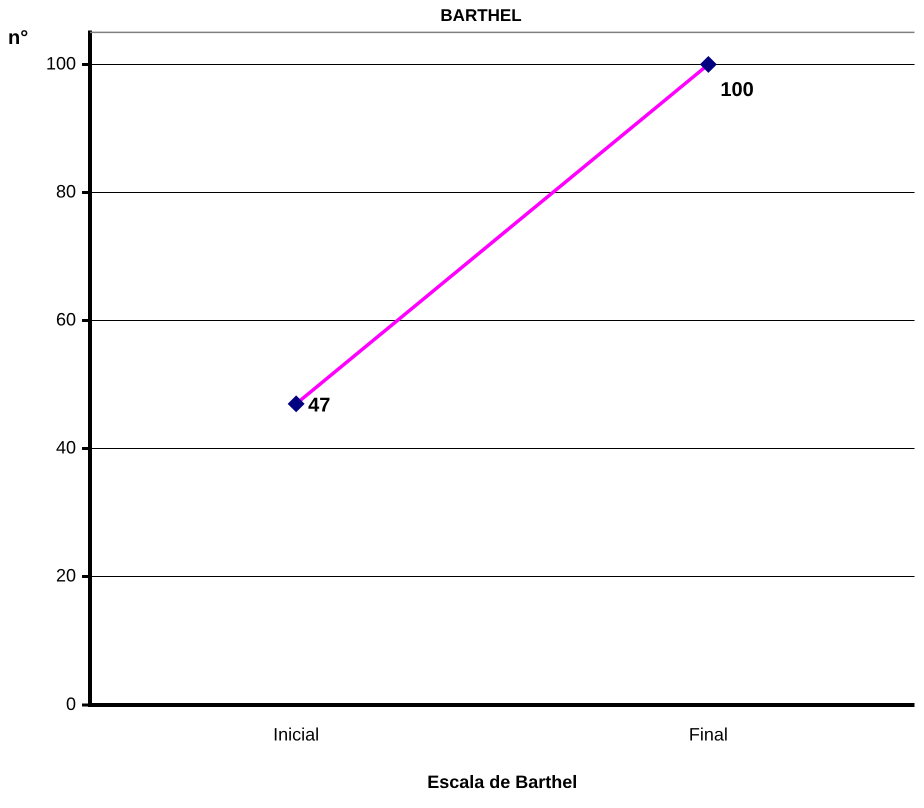  Describe the element at coordinates (71, 704) in the screenshot. I see `y-tick-label: 0` at that location.